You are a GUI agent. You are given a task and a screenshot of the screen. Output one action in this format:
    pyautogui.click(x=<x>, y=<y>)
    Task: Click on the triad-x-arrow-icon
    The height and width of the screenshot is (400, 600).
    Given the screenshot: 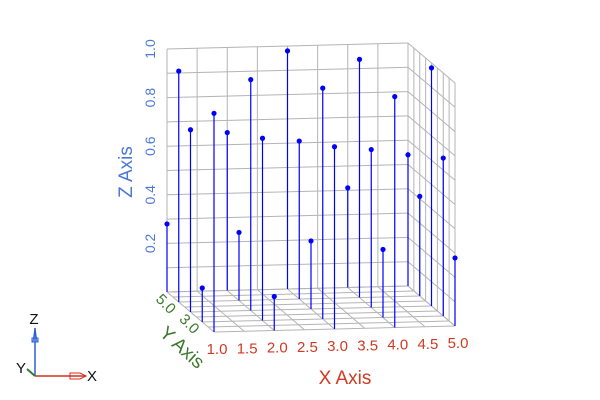 What is the action you would take?
    pyautogui.click(x=78, y=376)
    